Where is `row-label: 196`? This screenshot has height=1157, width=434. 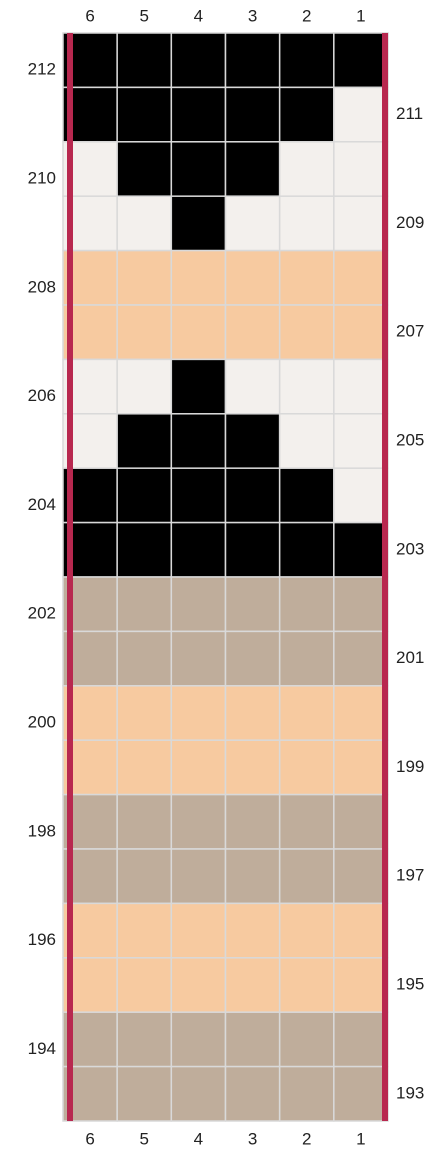
row-label: 196 is located at coordinates (42, 939).